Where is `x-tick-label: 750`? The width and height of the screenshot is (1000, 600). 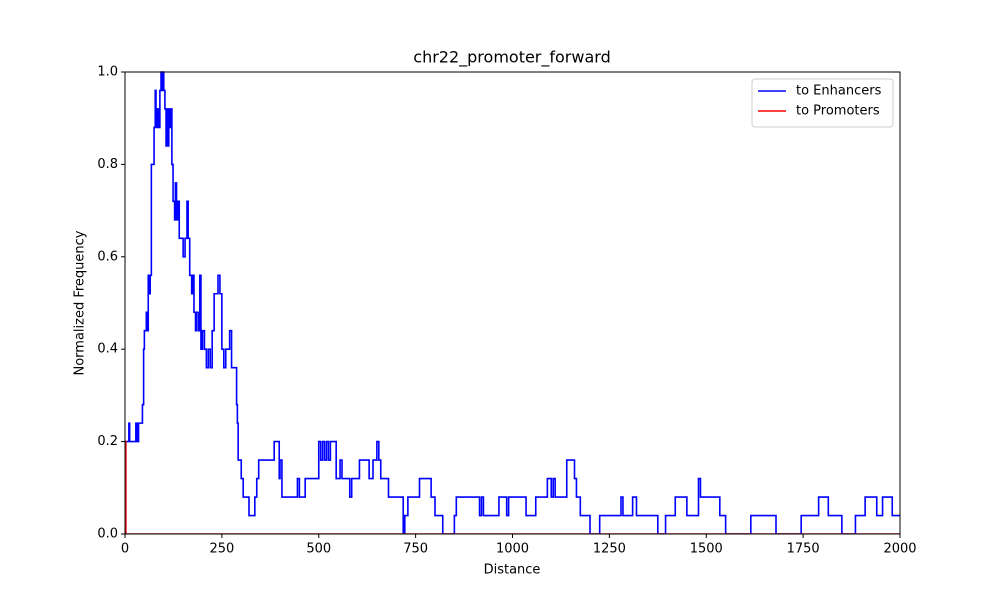 x-tick-label: 750 is located at coordinates (415, 549).